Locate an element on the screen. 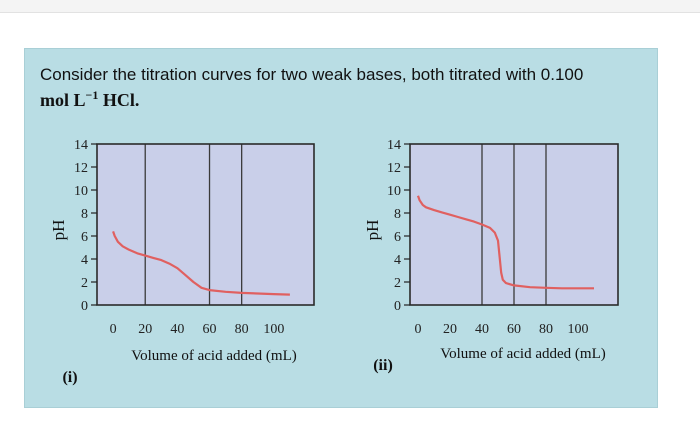 The image size is (700, 438). panel-label: (ii) is located at coordinates (383, 365).